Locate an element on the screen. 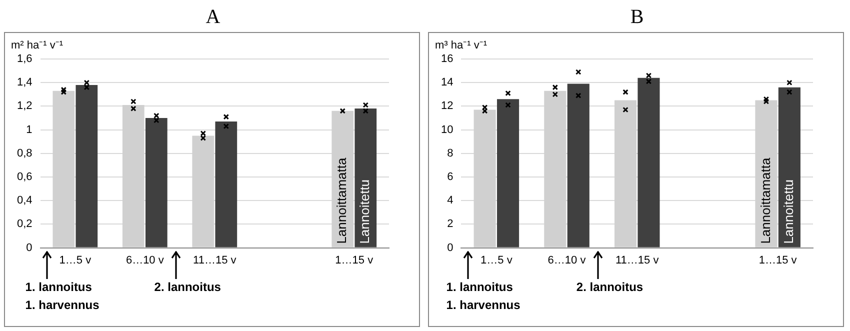 The height and width of the screenshot is (331, 850). y-tick-label: 1 is located at coordinates (29, 130).